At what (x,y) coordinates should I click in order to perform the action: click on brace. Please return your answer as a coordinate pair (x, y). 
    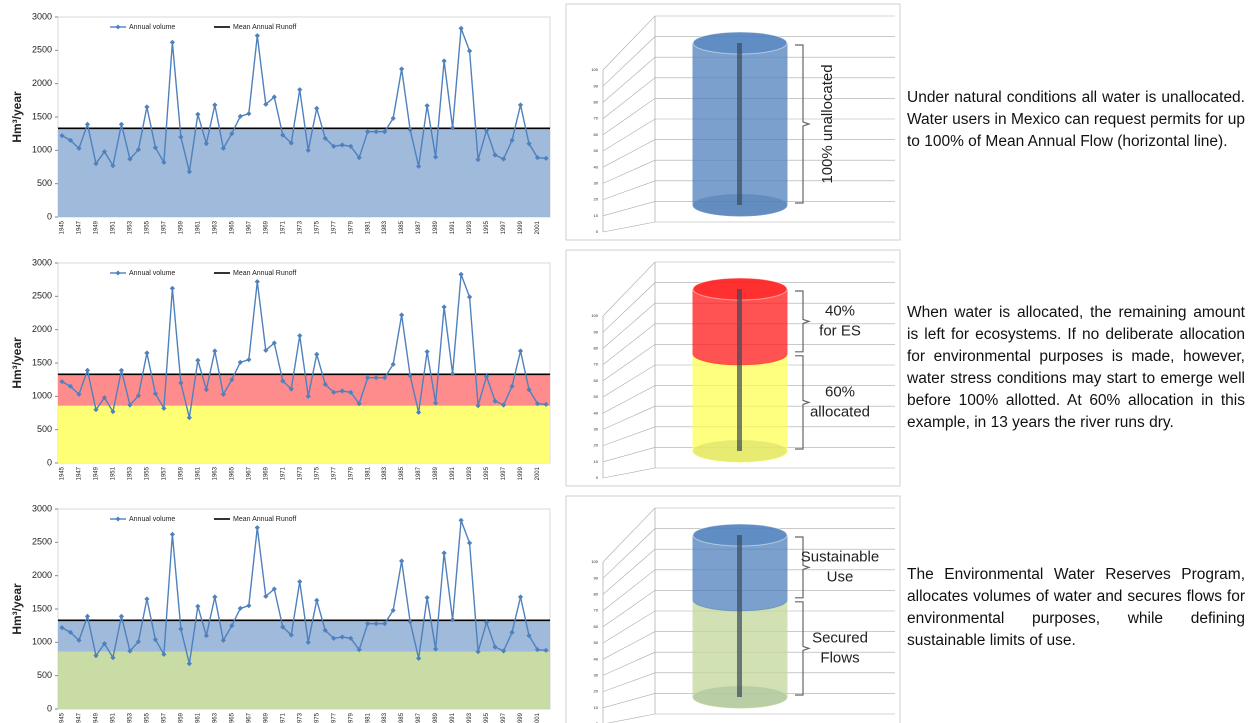
    Looking at the image, I should click on (803, 124).